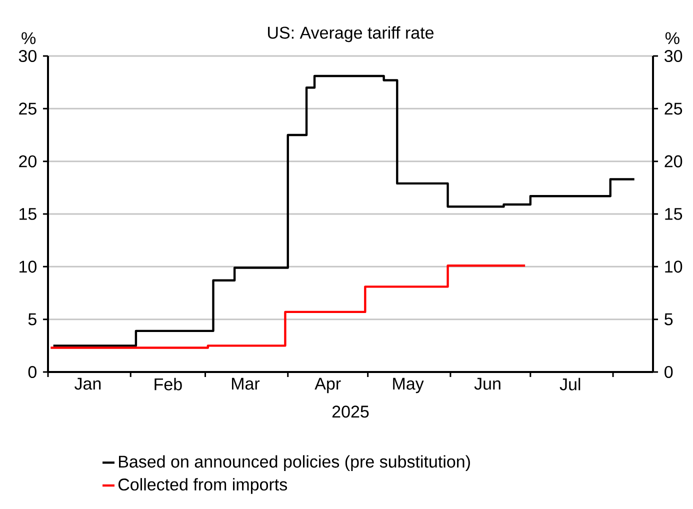  Describe the element at coordinates (350, 412) in the screenshot. I see `x-axis-title: 2025` at that location.